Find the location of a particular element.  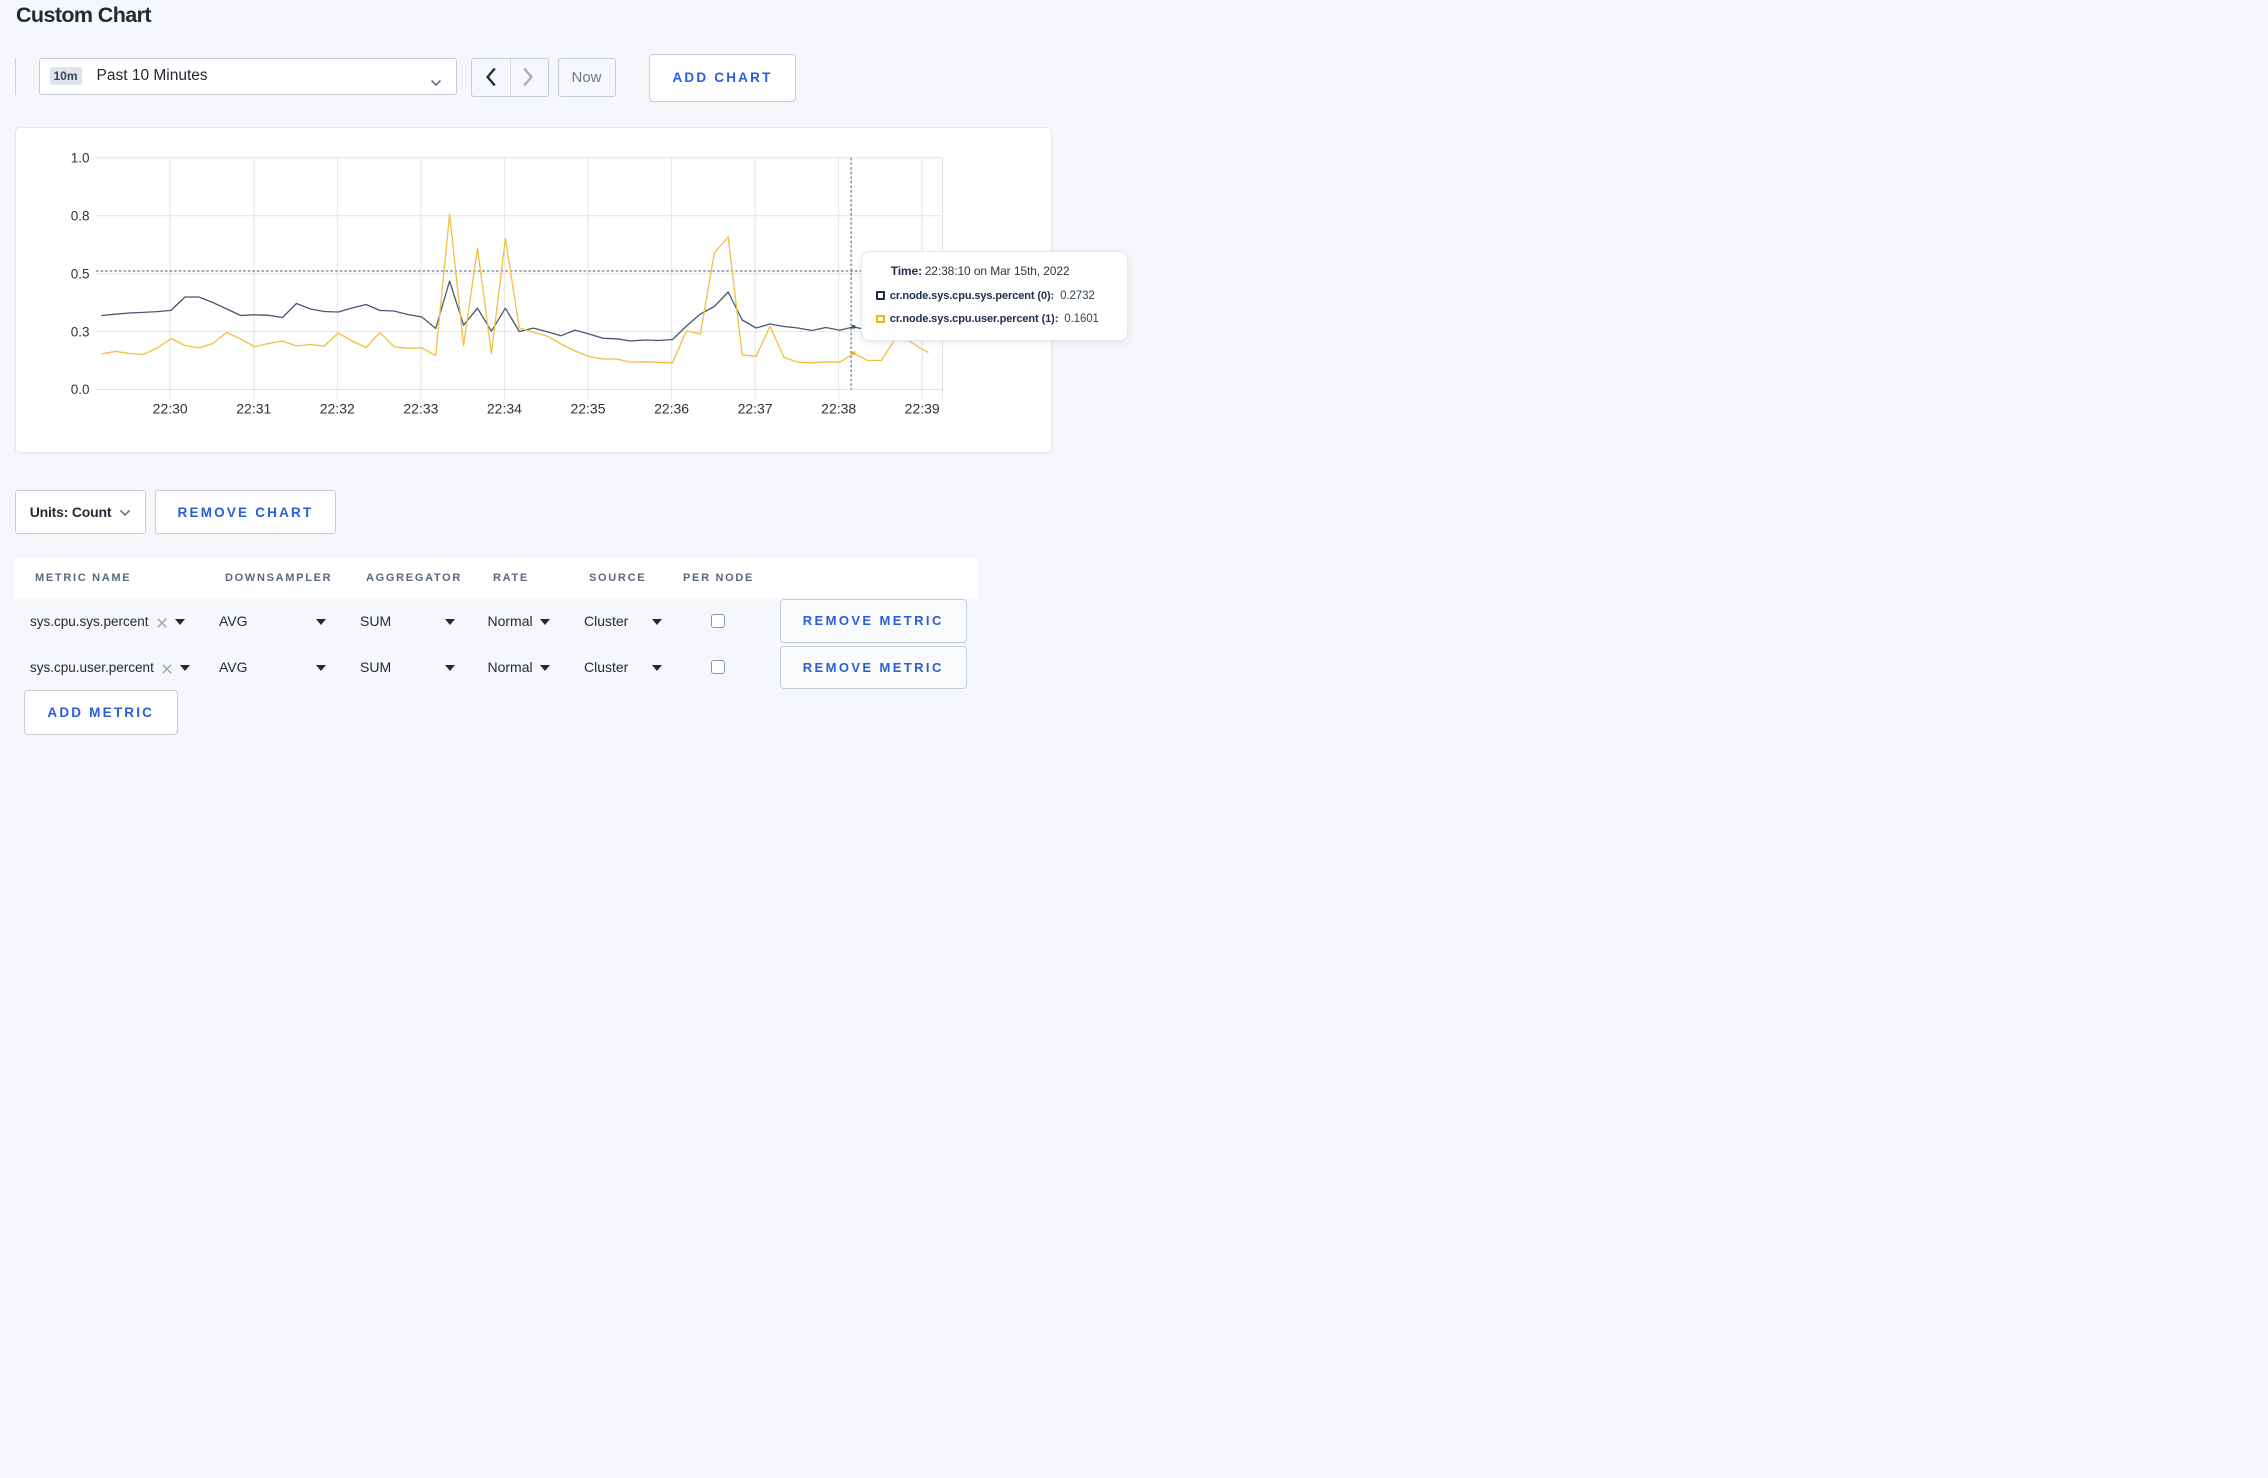

svg-text: 22:32 is located at coordinates (337, 409).